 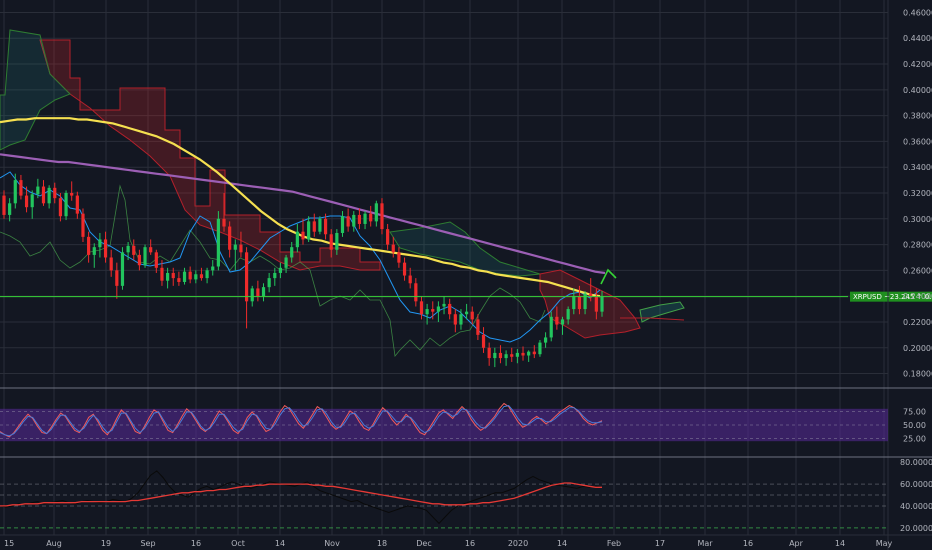 I want to click on up-arrow-icon, so click(x=608, y=276).